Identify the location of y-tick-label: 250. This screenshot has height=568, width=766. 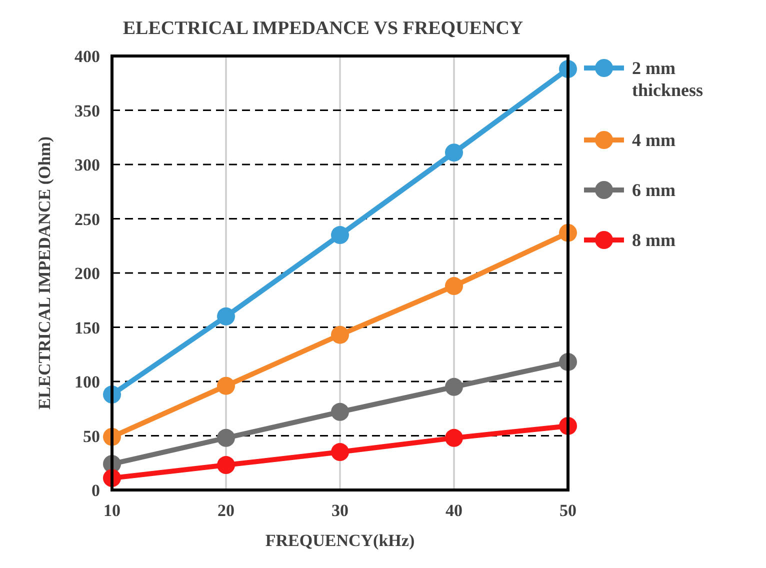
(87, 219).